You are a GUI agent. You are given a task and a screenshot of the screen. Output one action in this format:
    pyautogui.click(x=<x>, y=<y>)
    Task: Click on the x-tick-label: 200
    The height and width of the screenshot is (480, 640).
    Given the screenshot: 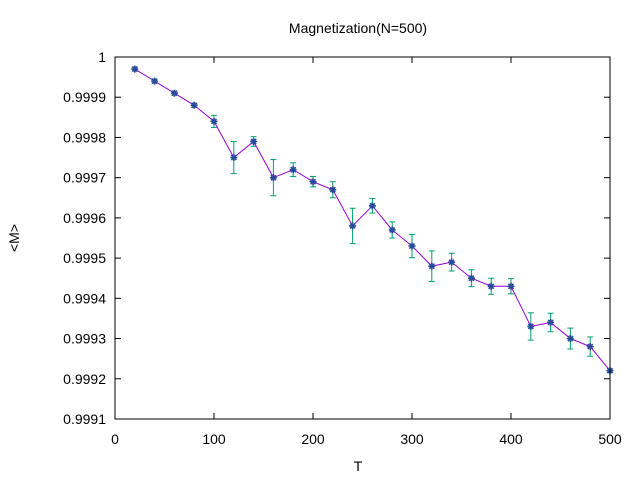 What is the action you would take?
    pyautogui.click(x=313, y=439)
    